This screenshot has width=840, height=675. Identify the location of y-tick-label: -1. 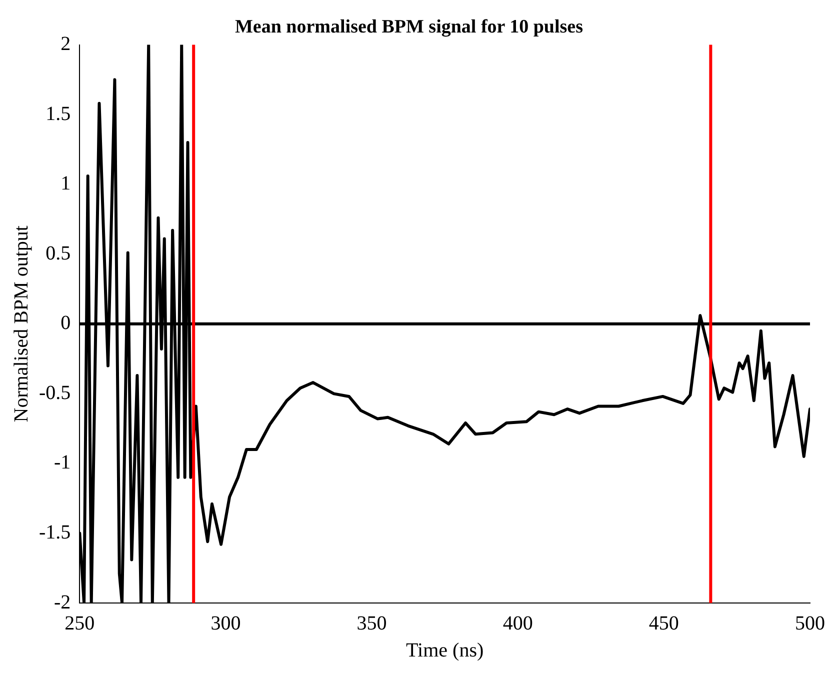
(62, 463).